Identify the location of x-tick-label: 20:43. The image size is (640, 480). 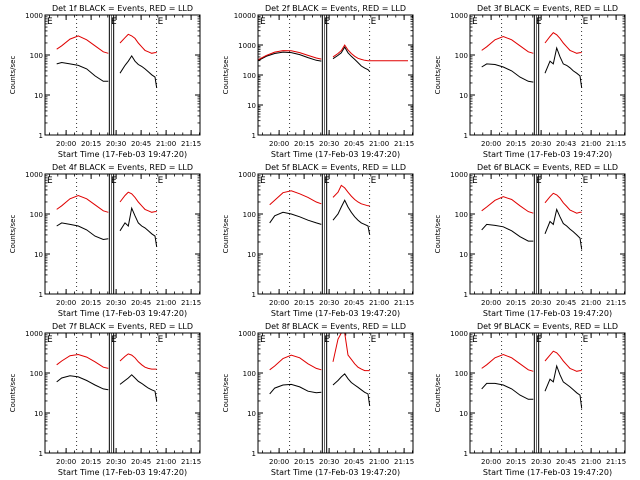
(566, 144).